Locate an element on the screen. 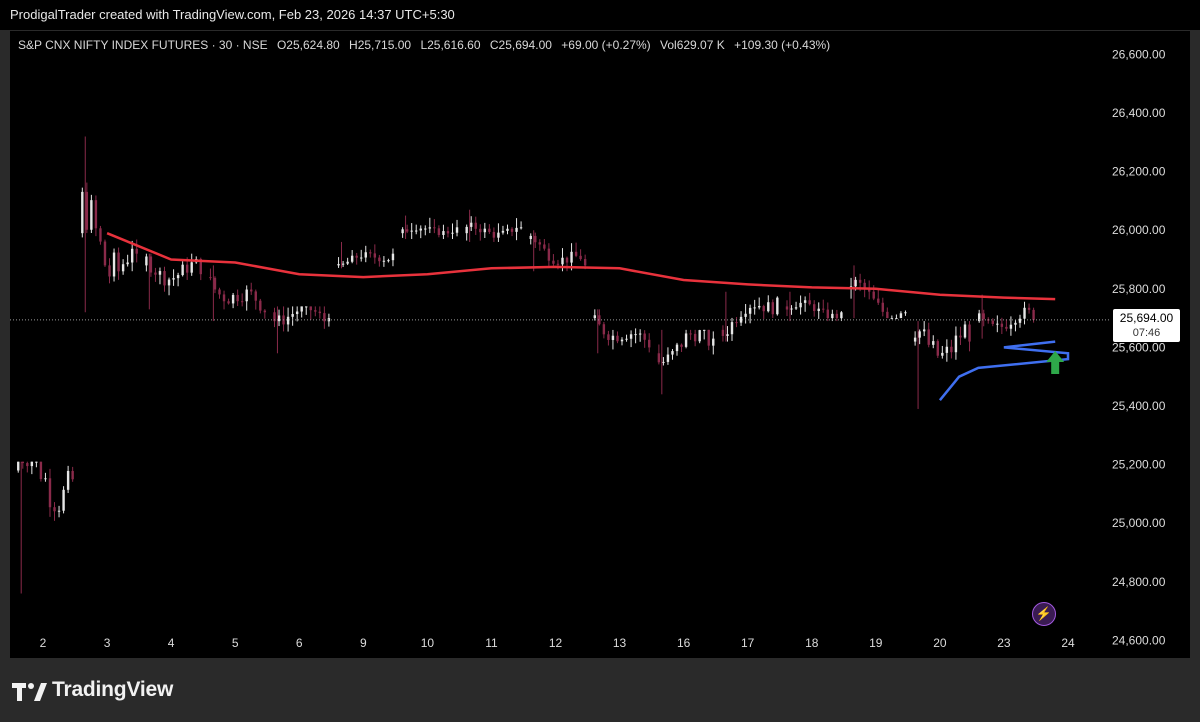  y-tick-label: 25,600.00 is located at coordinates (1139, 347).